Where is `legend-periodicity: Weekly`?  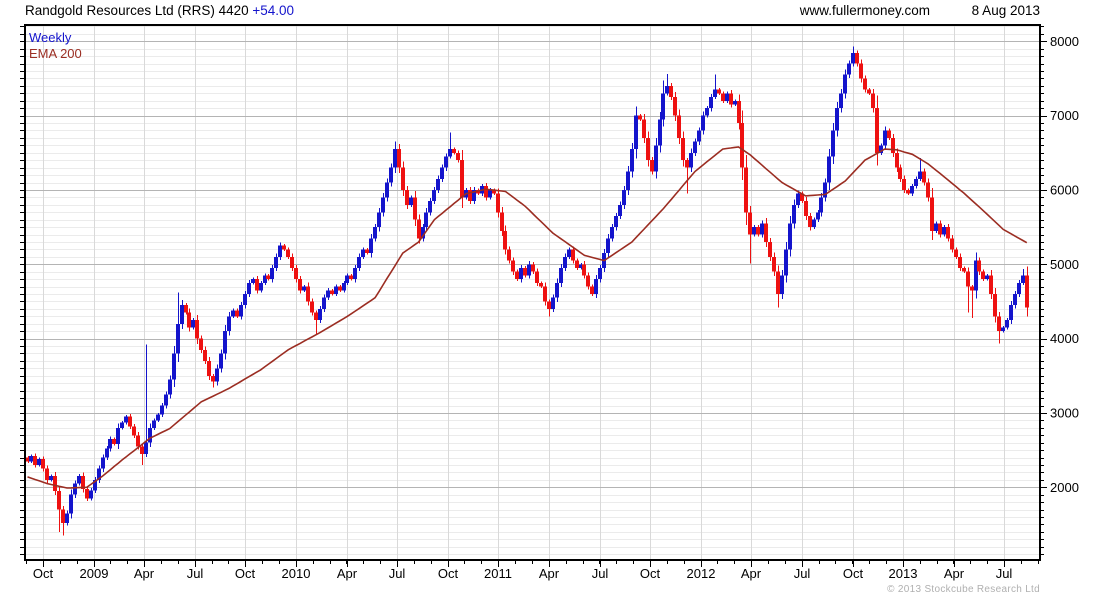
legend-periodicity: Weekly is located at coordinates (50, 37).